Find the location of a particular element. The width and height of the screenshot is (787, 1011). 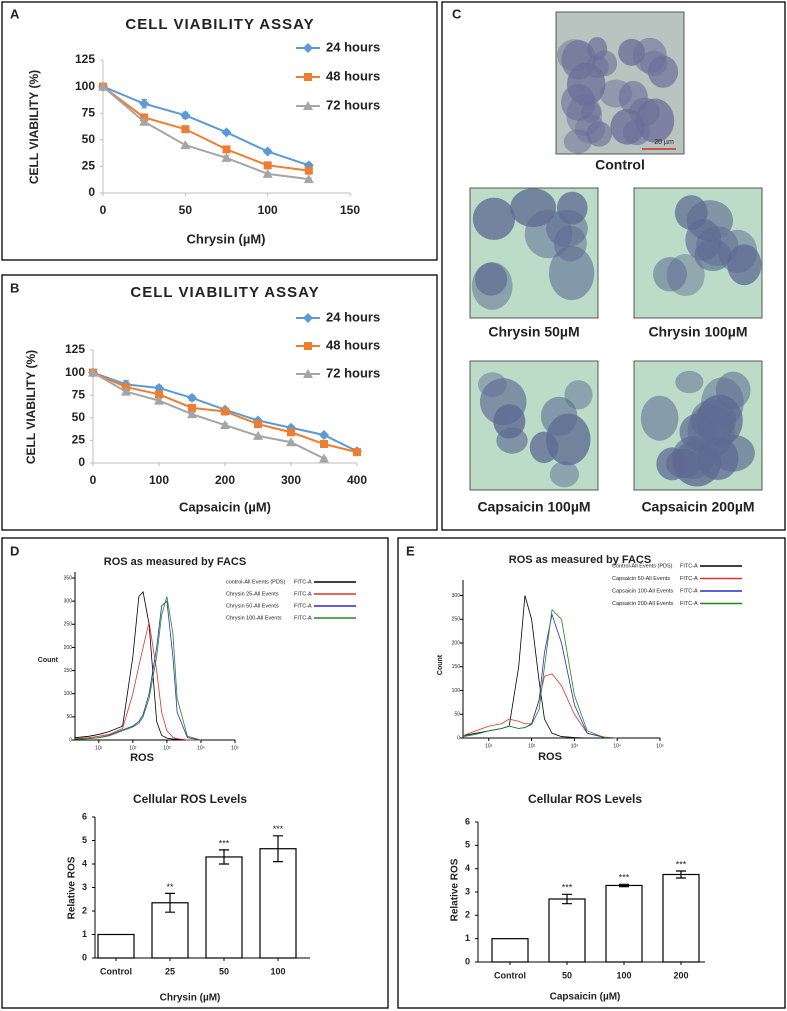

x-tick-label: 150 is located at coordinates (350, 210).